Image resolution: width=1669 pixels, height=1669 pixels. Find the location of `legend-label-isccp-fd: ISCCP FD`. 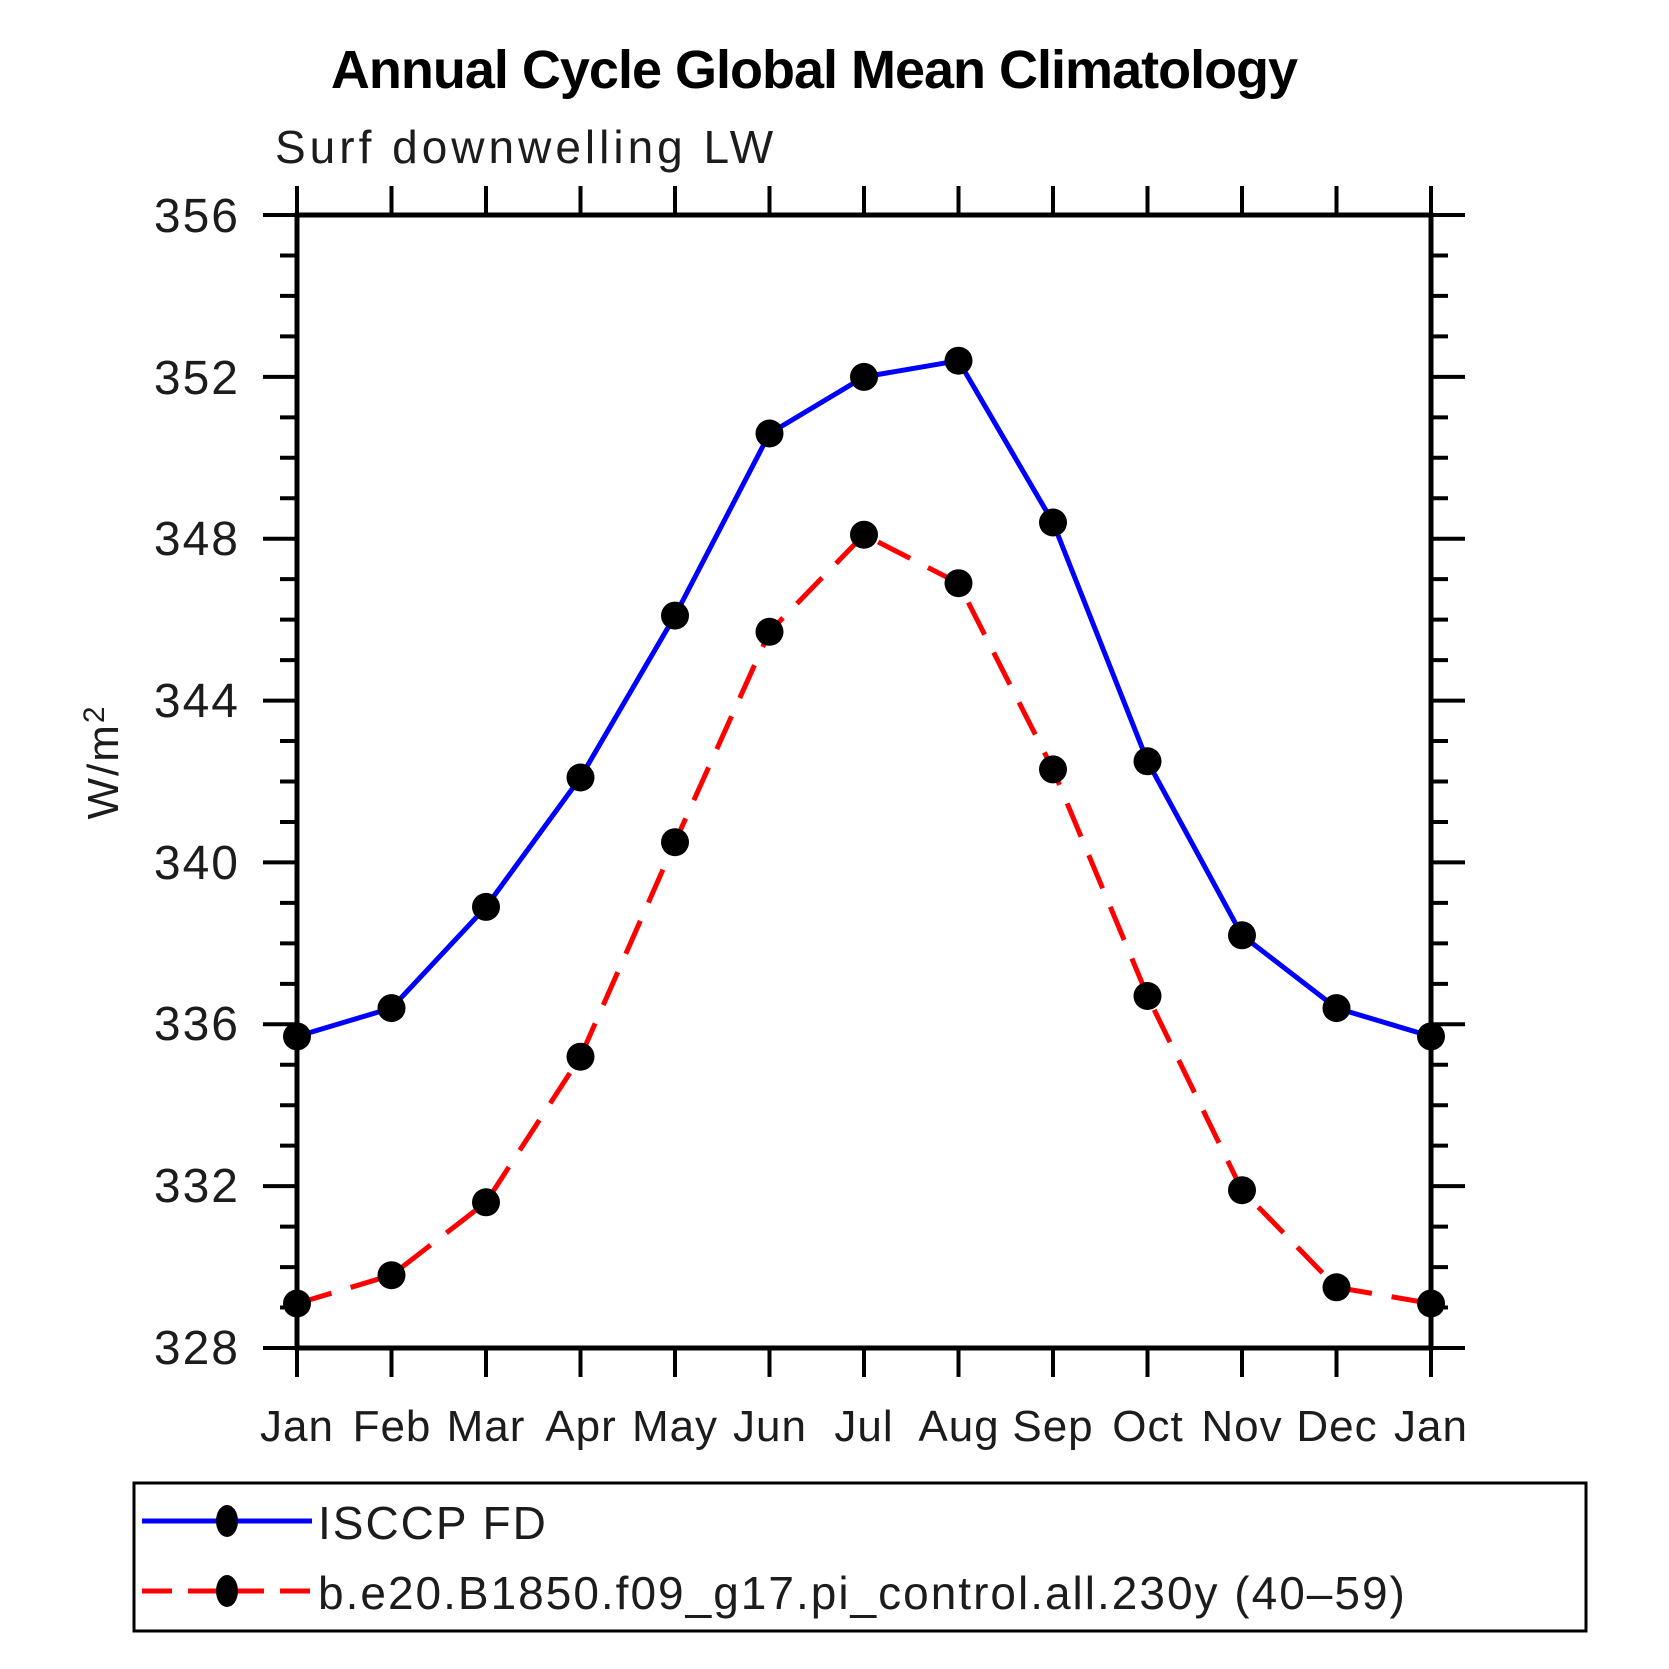

legend-label-isccp-fd: ISCCP FD is located at coordinates (433, 1523).